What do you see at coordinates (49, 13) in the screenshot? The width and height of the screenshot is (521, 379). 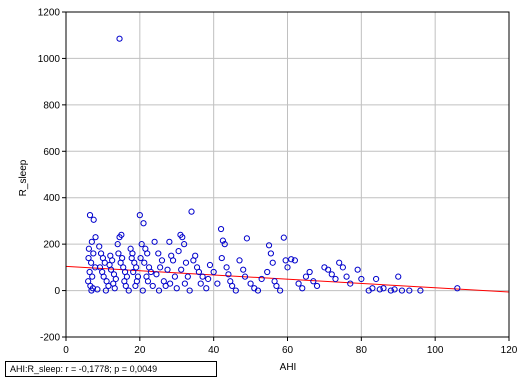 I see `y-tick-label: 1200` at bounding box center [49, 13].